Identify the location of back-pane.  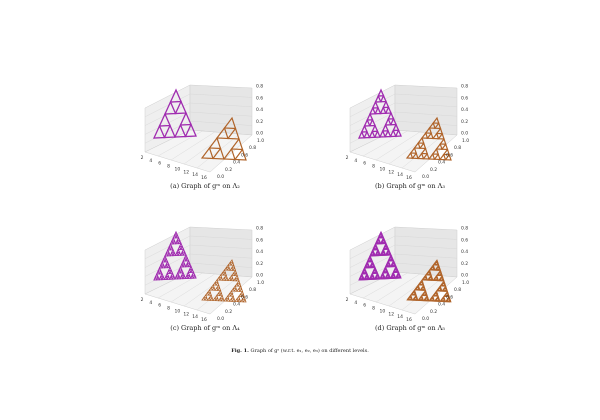
(221, 110).